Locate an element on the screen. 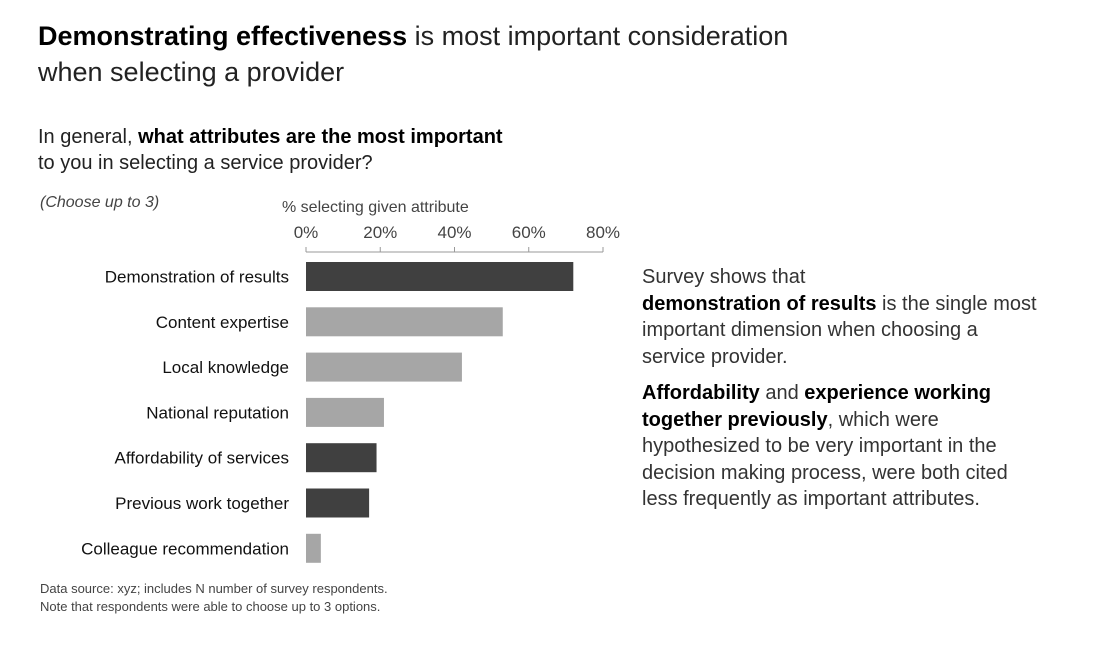 The height and width of the screenshot is (652, 1108). question-bold: what attributes are the most important is located at coordinates (320, 137).